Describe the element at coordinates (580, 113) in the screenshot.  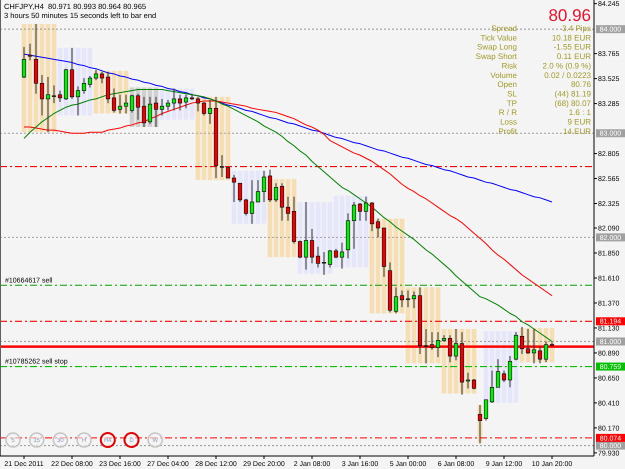
I see `text: 1.6 : 1` at that location.